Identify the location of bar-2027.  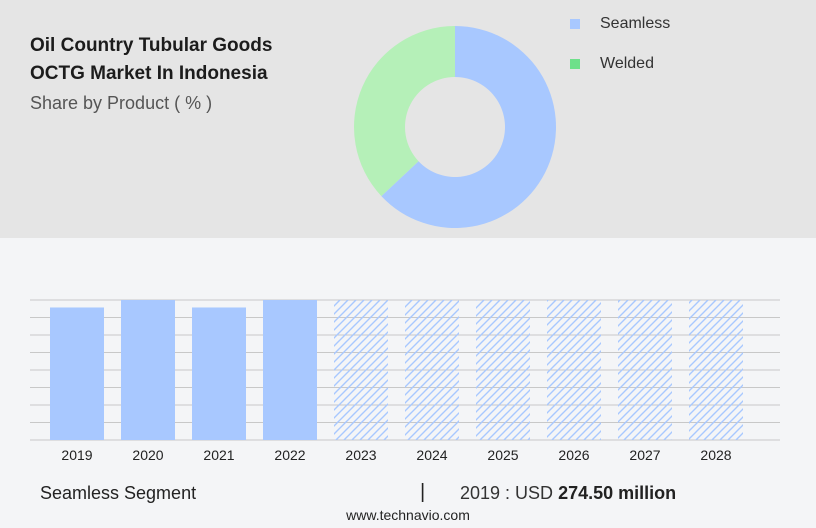
(645, 370).